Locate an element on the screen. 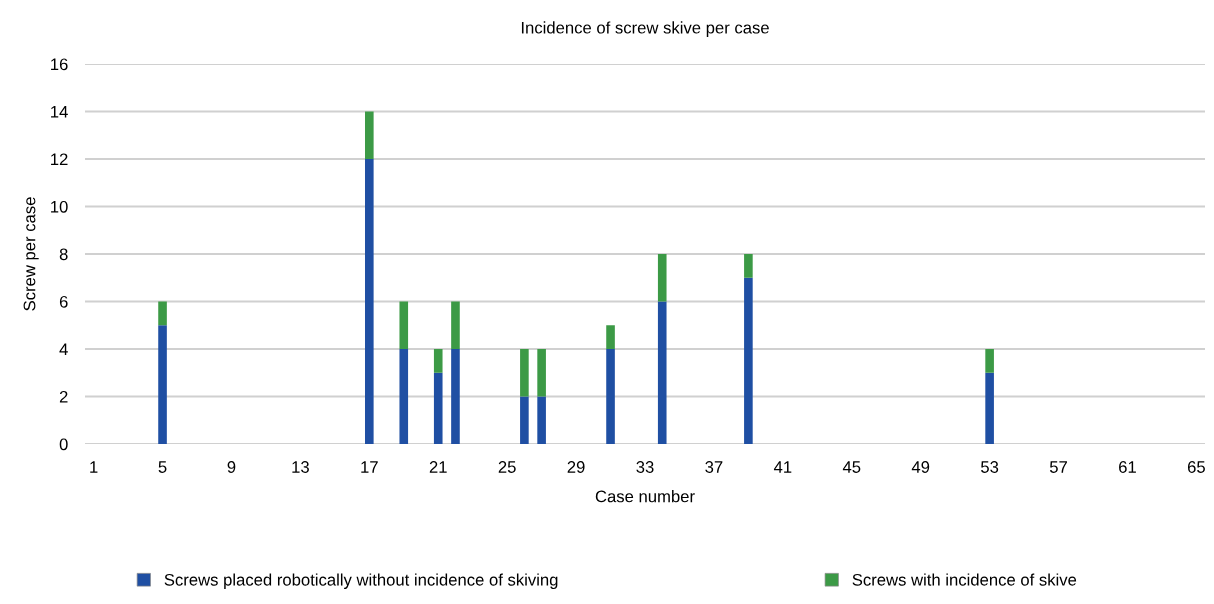  x-tick-label: 17 is located at coordinates (369, 467).